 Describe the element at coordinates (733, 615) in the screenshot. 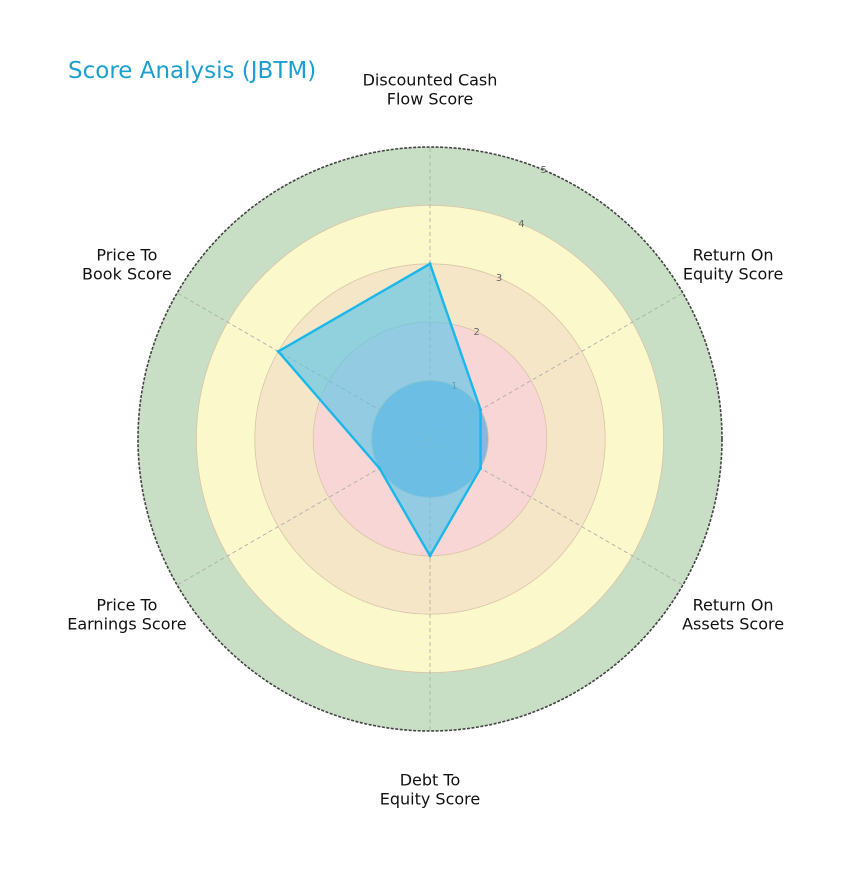

I see `axis-label-2: Return On Assets Score` at that location.